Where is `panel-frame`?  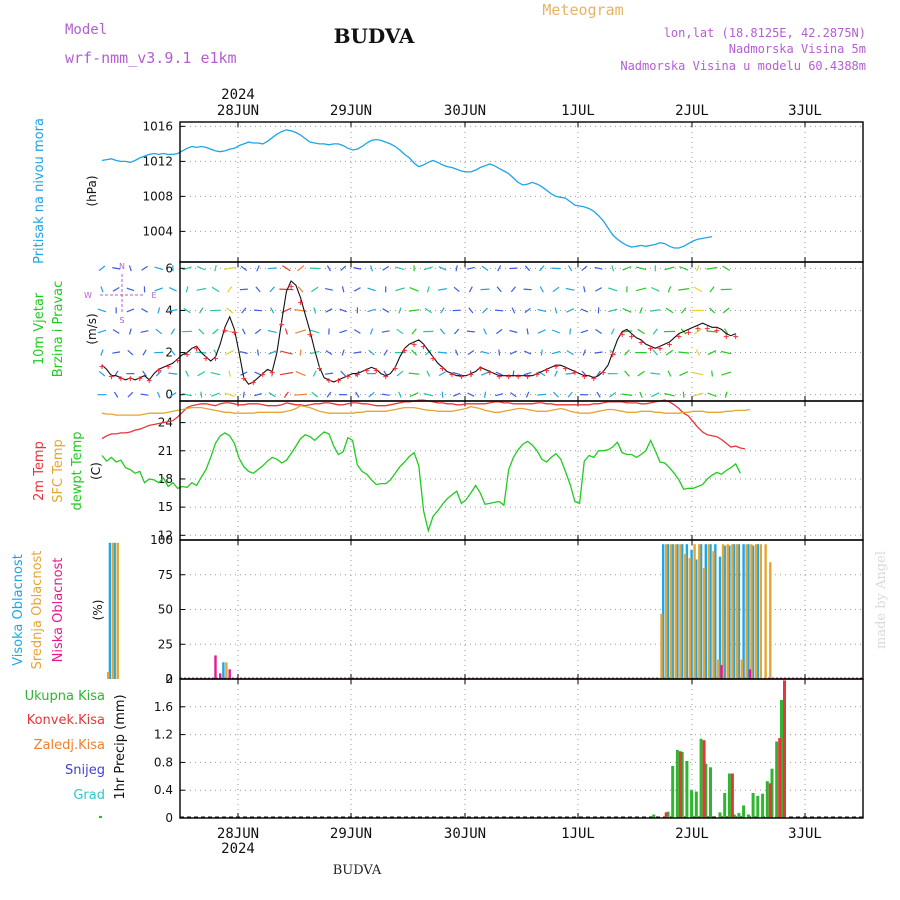
panel-frame is located at coordinates (521, 470).